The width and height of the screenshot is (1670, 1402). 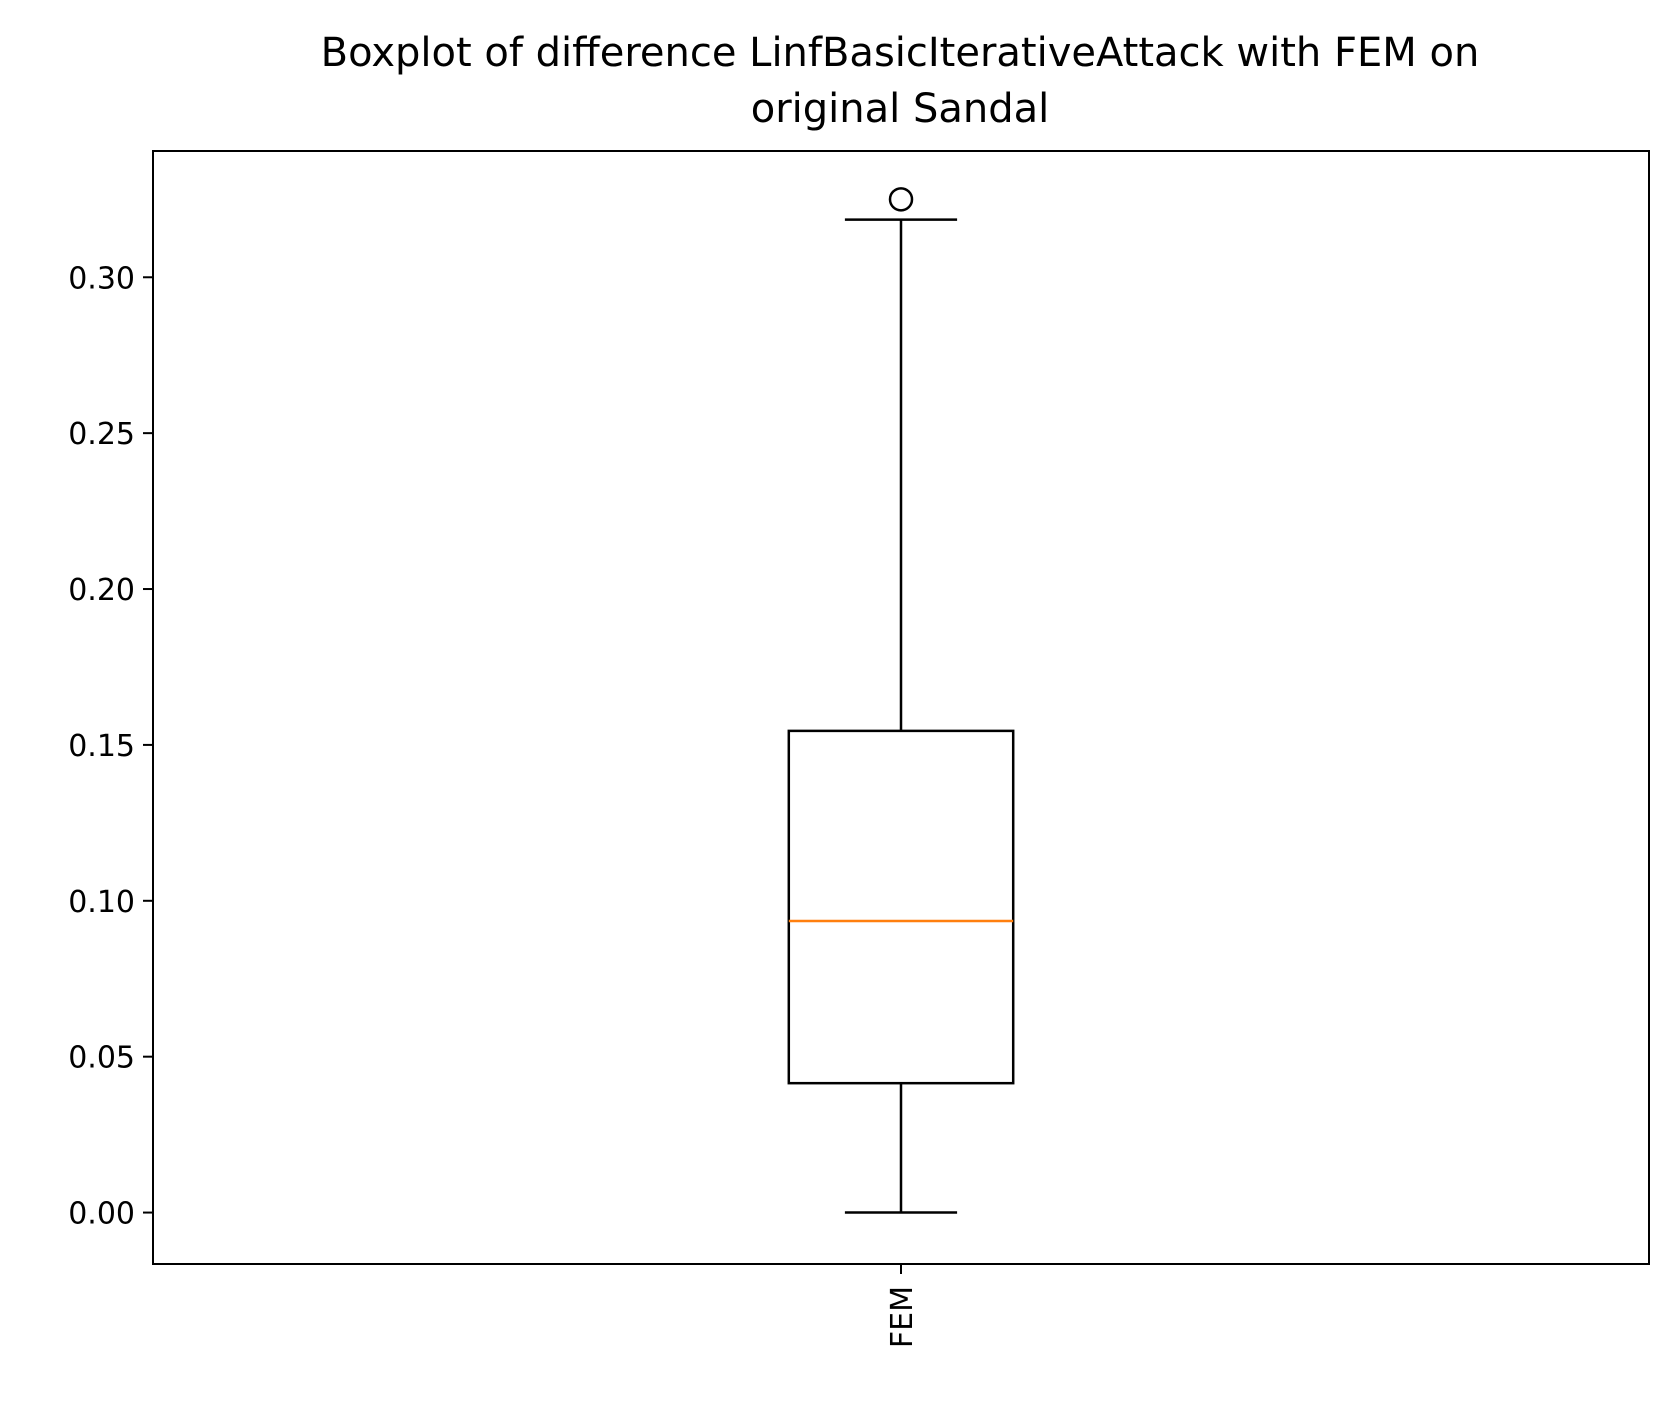 What do you see at coordinates (901, 907) in the screenshot?
I see `interquartile-box` at bounding box center [901, 907].